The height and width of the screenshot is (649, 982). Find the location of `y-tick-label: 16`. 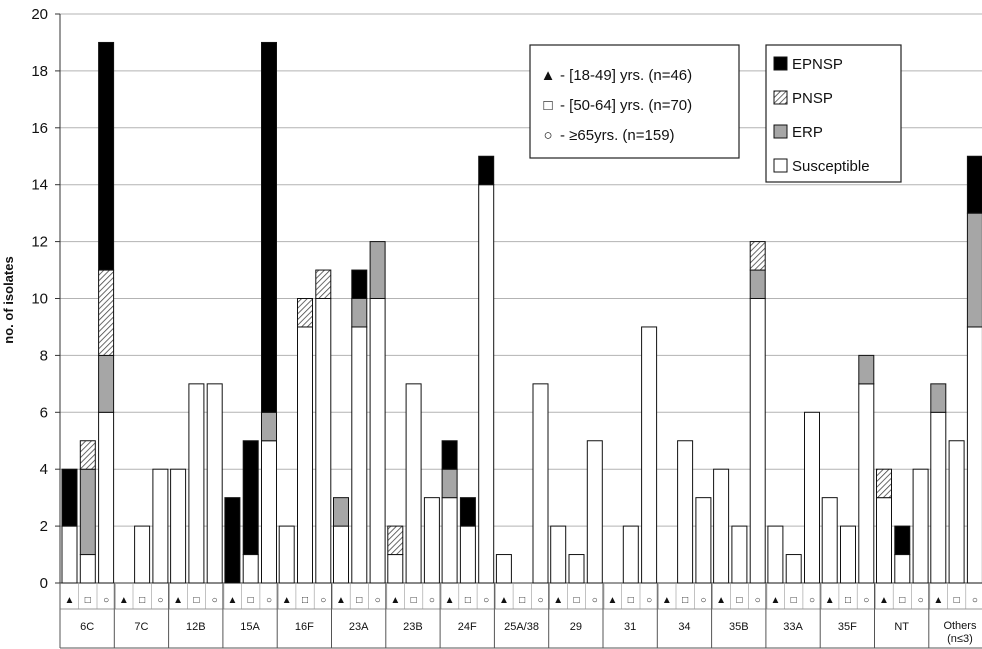

y-tick-label: 16 is located at coordinates (39, 128).